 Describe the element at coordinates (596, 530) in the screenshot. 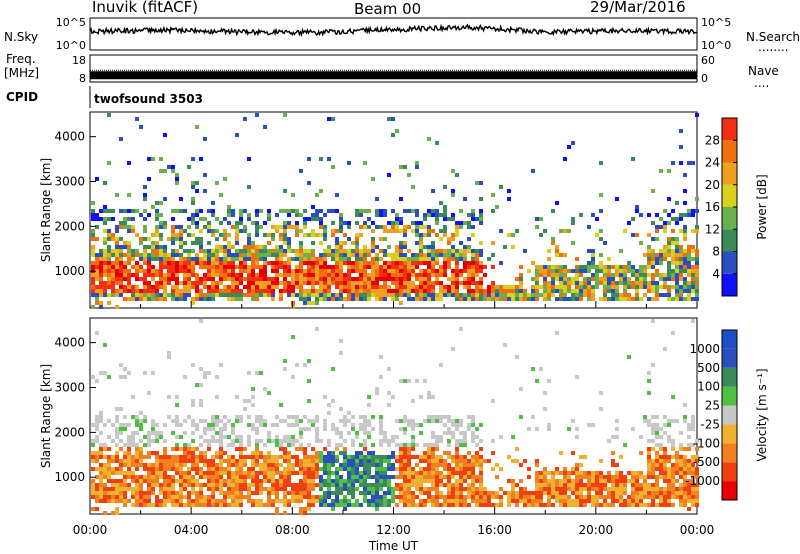

I see `time-tick-label: 20:00` at that location.